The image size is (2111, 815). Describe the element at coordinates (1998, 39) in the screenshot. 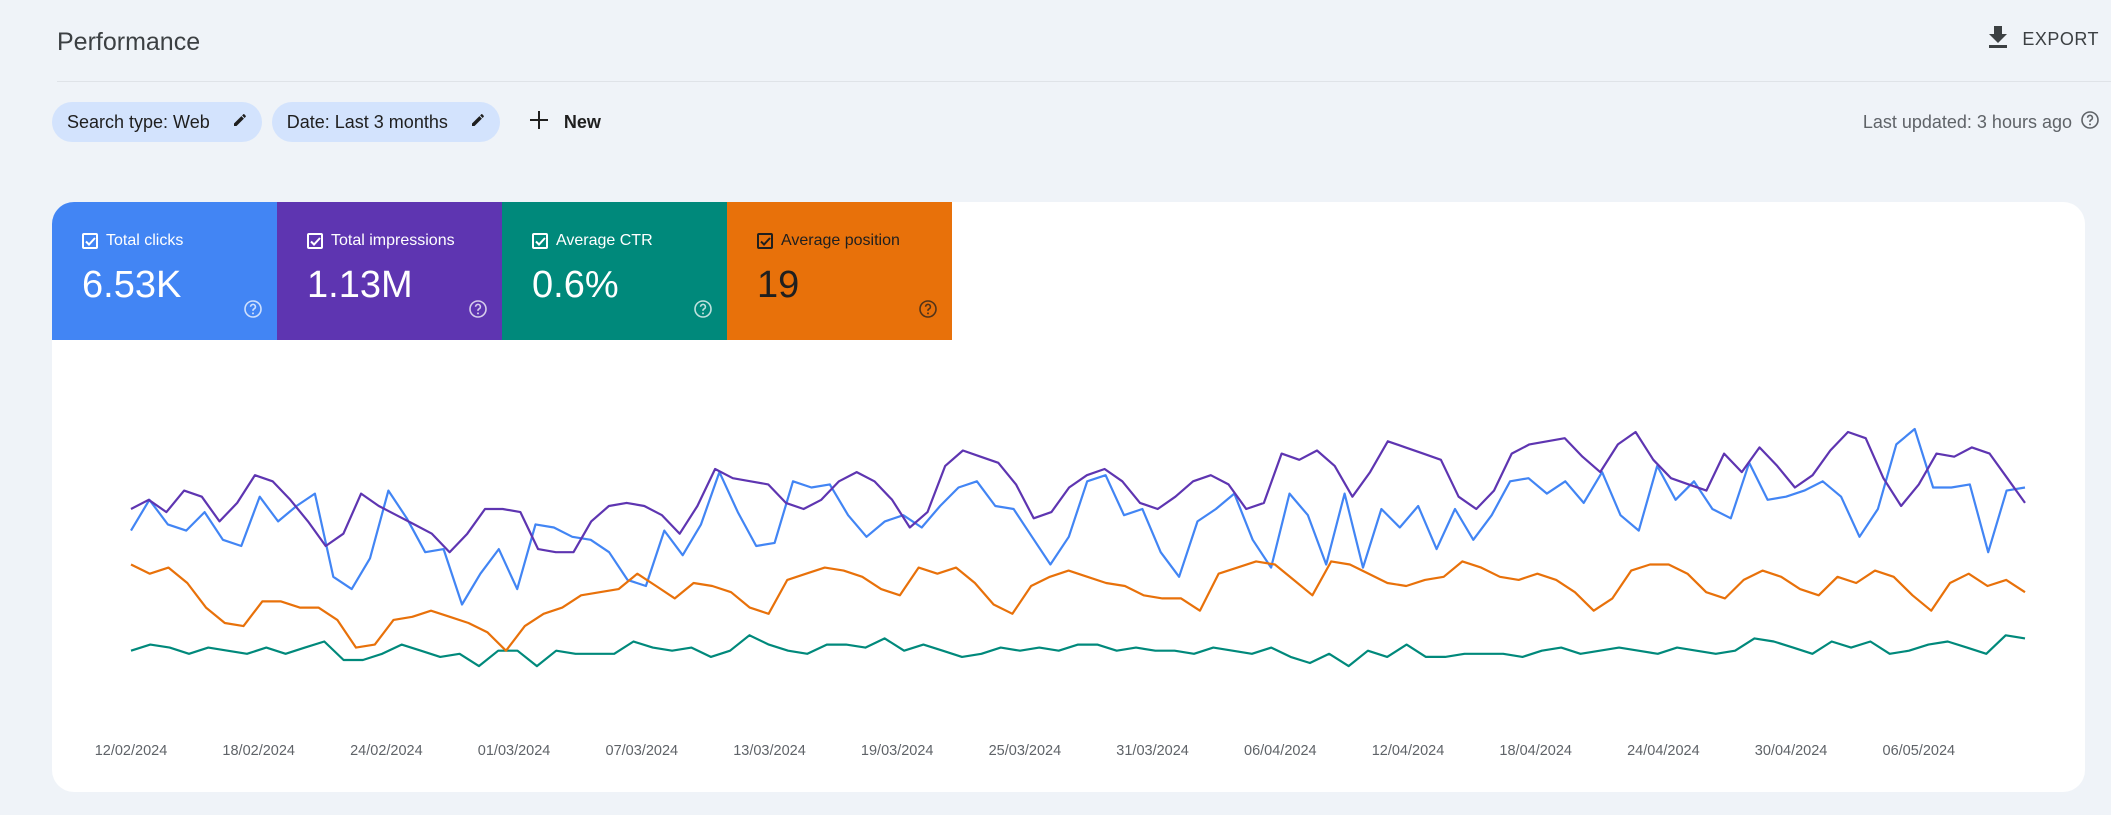

I see `download-icon` at that location.